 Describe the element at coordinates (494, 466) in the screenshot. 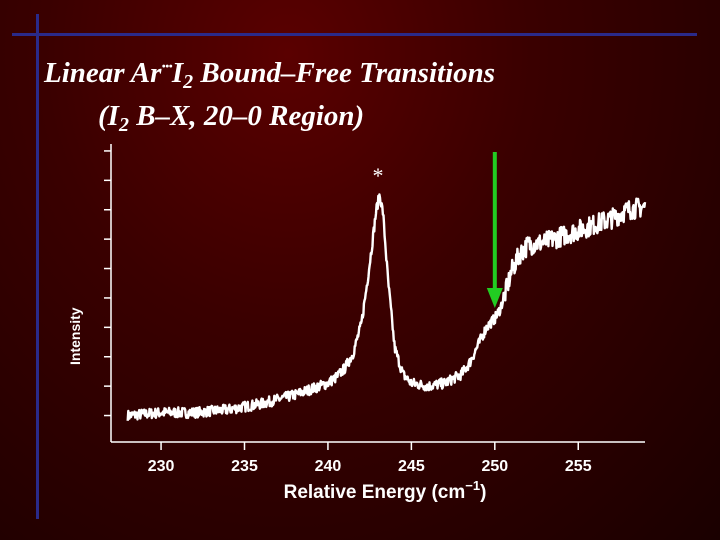

I see `x-tick-label: 250` at that location.